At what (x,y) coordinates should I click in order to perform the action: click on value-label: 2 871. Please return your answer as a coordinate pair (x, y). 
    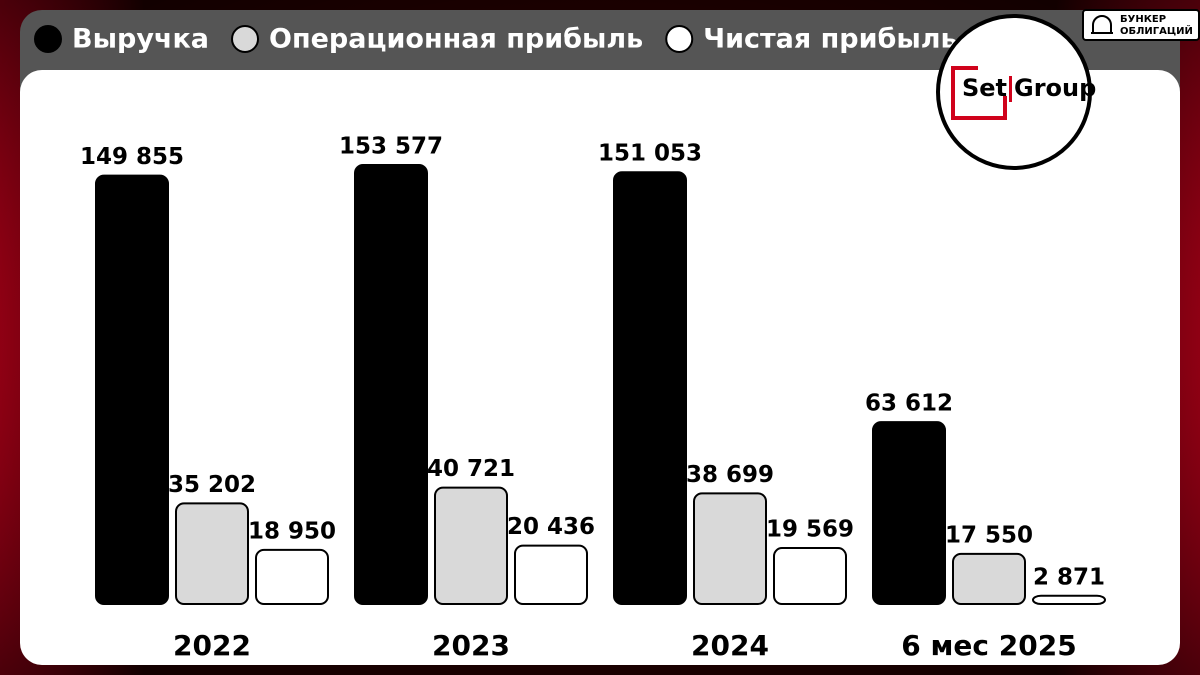
    Looking at the image, I should click on (1069, 577).